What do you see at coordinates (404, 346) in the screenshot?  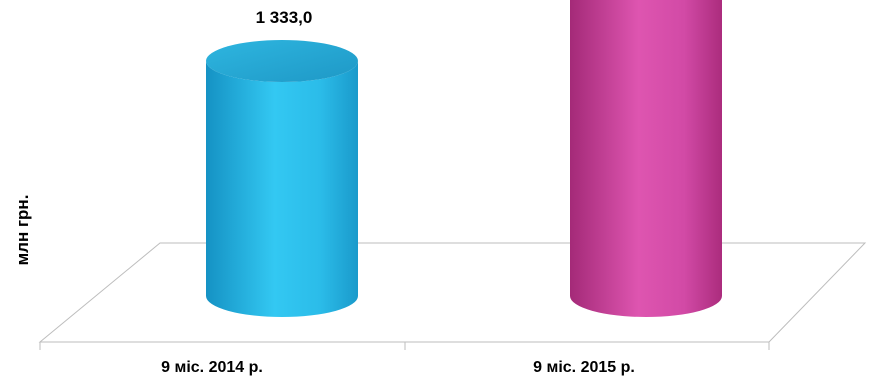 I see `x-axis-ticks` at bounding box center [404, 346].